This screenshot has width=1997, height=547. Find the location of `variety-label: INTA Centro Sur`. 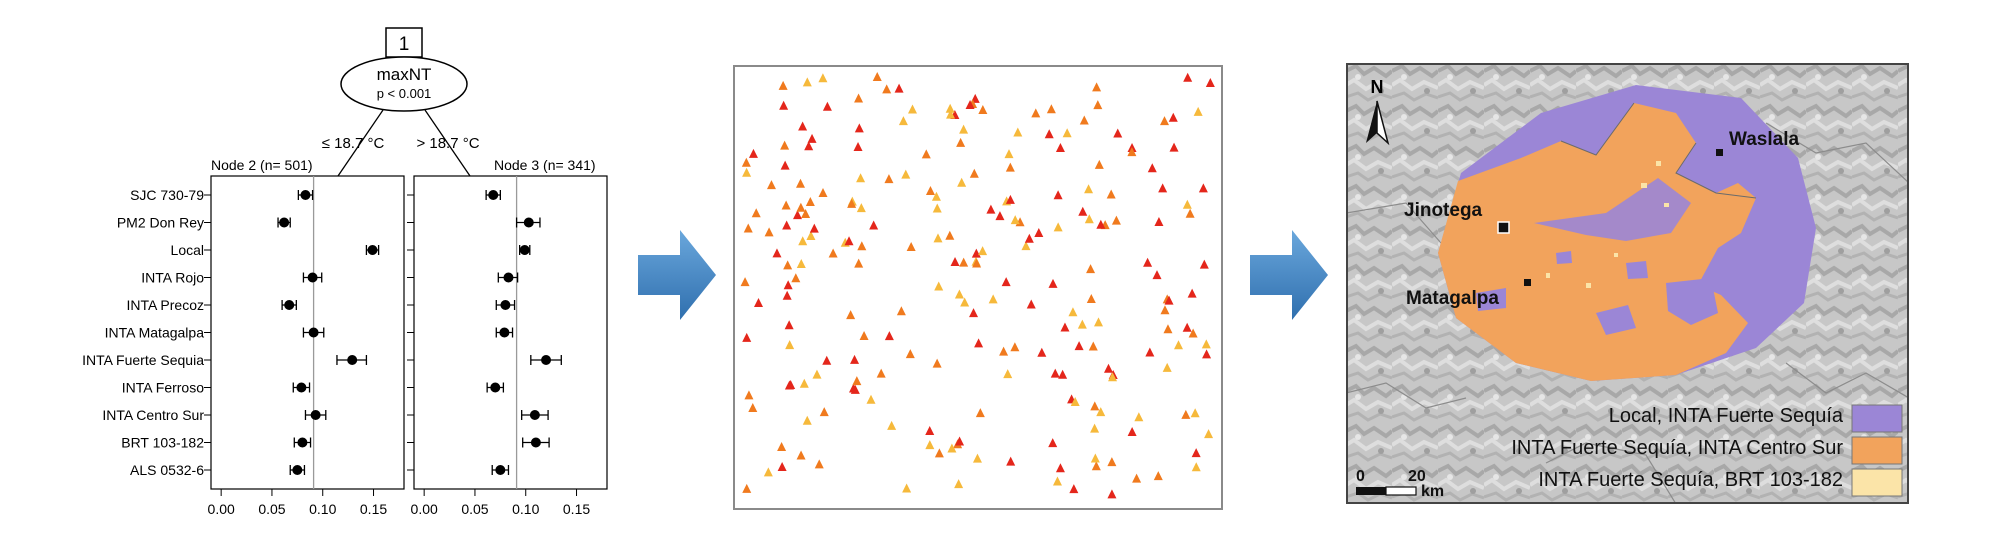

variety-label: INTA Centro Sur is located at coordinates (153, 415).